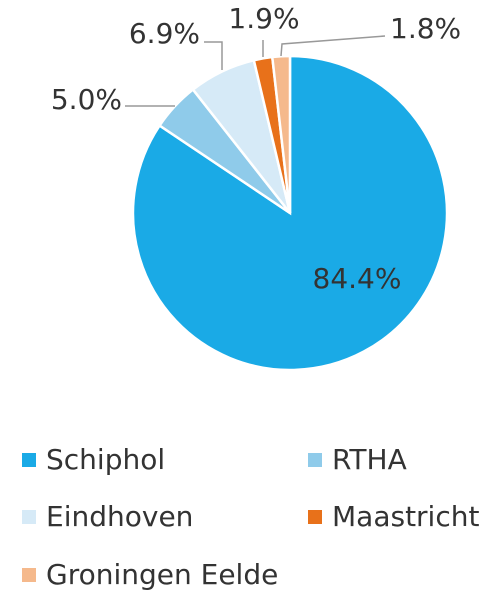 The width and height of the screenshot is (490, 593). I want to click on data-label: 1.9%, so click(263, 18).